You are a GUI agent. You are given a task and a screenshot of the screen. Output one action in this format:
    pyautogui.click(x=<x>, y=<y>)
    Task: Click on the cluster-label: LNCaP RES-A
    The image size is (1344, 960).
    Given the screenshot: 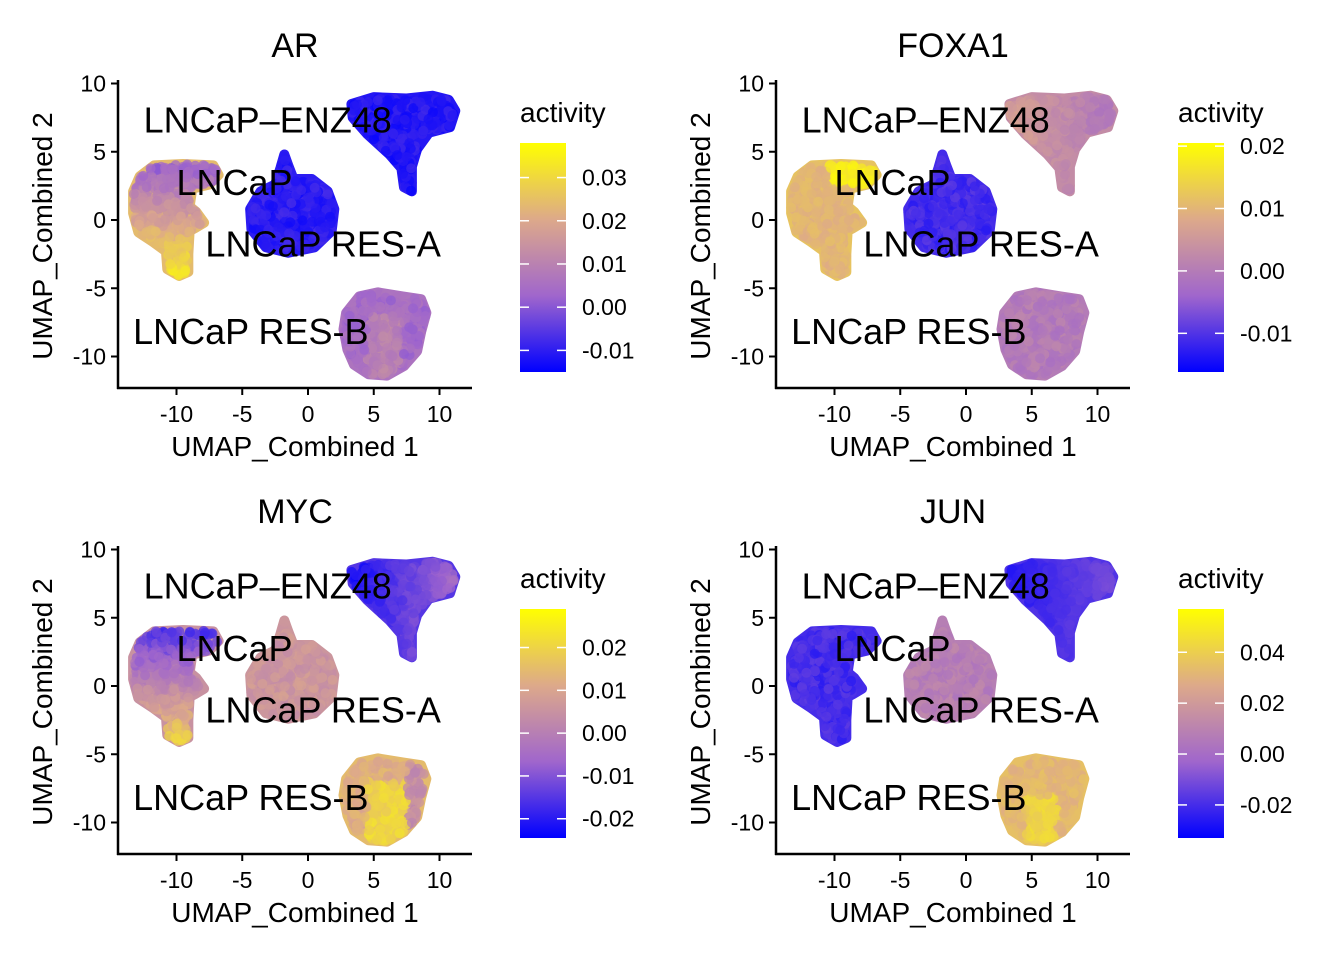 What is the action you would take?
    pyautogui.click(x=980, y=244)
    